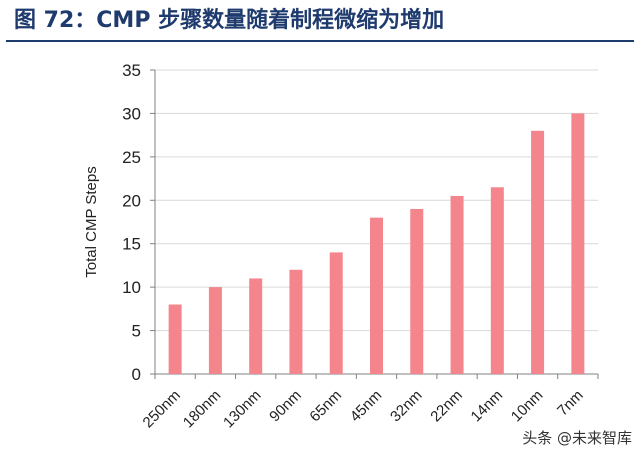 This screenshot has width=640, height=454. I want to click on x-tick-label: 22nm, so click(446, 406).